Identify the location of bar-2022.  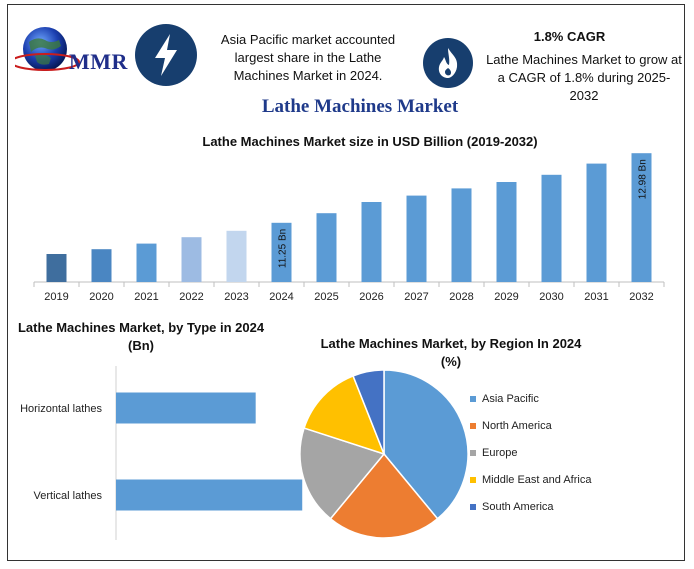
(191, 259).